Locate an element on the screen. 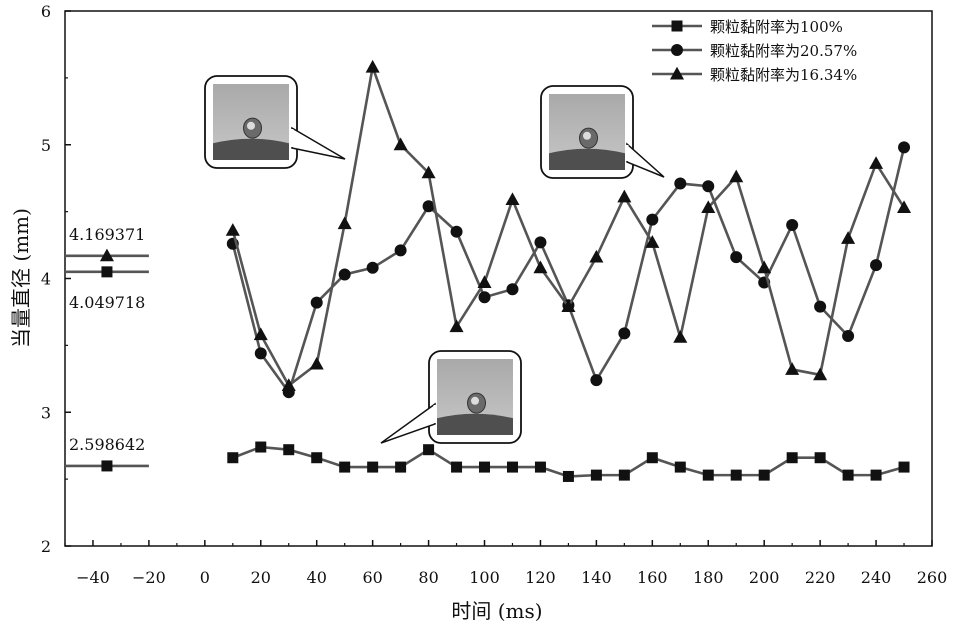 The image size is (954, 628). y-tick-label: 4 is located at coordinates (46, 279).